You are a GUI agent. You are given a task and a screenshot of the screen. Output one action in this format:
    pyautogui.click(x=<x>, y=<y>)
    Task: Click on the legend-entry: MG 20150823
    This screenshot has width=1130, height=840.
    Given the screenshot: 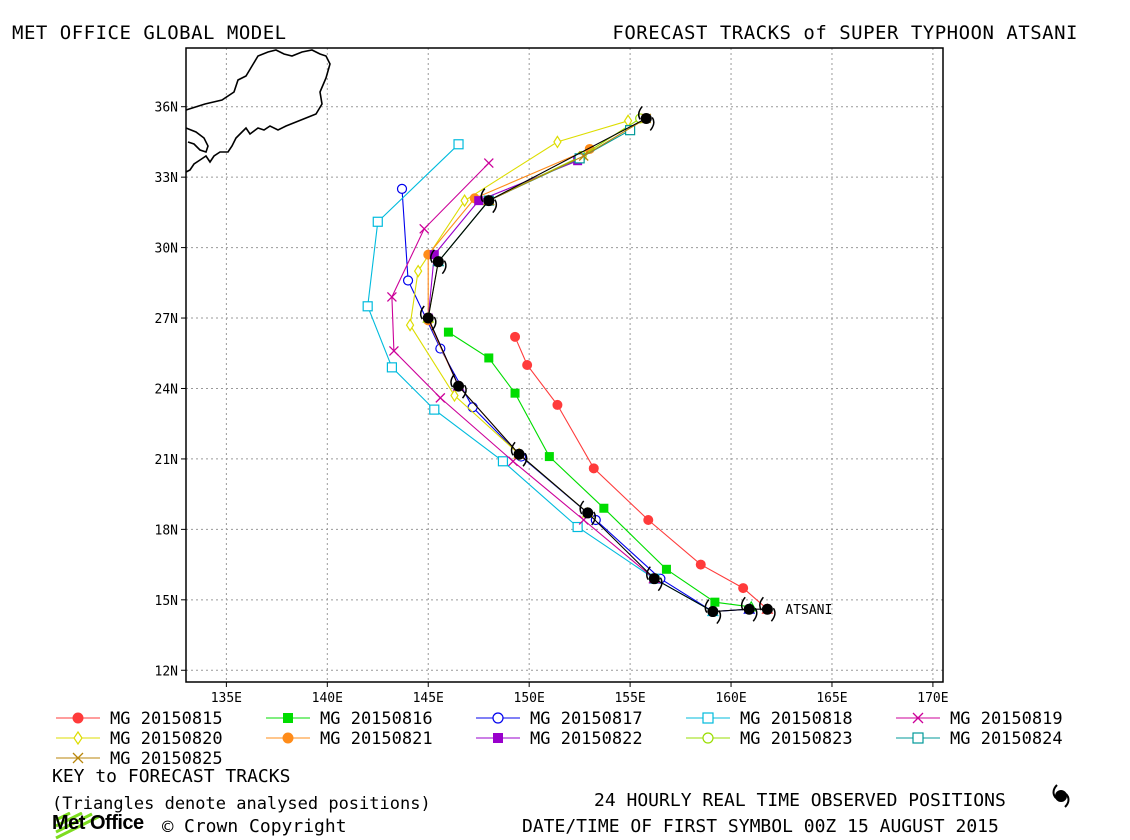 What is the action you would take?
    pyautogui.click(x=769, y=739)
    